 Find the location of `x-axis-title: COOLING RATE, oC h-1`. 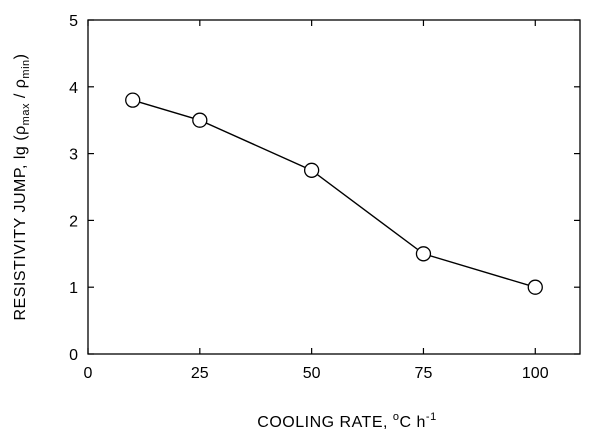

x-axis-title: COOLING RATE, oC h-1 is located at coordinates (346, 421).